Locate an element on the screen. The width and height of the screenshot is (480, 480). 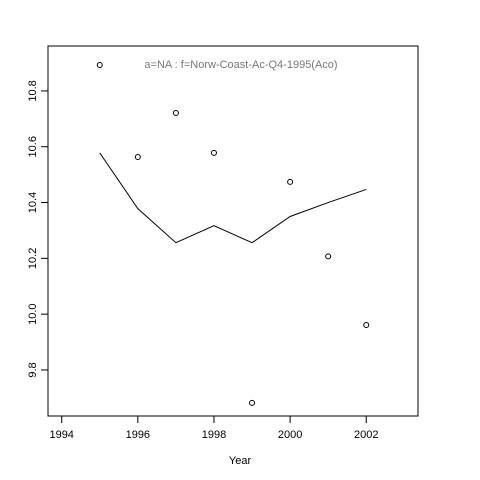
y-tick-label: 9.8 is located at coordinates (33, 369).